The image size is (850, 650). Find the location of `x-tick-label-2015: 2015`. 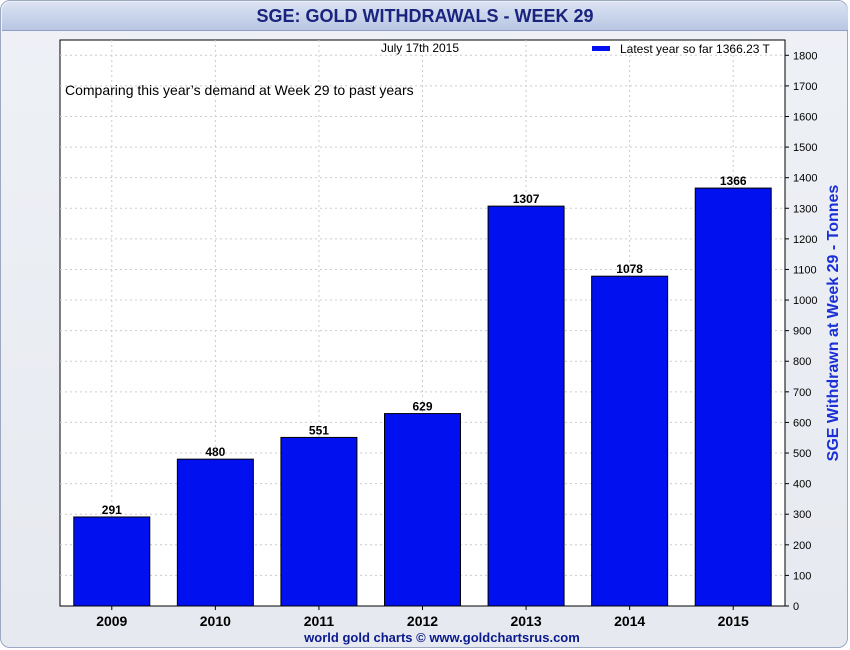

x-tick-label-2015: 2015 is located at coordinates (733, 621).